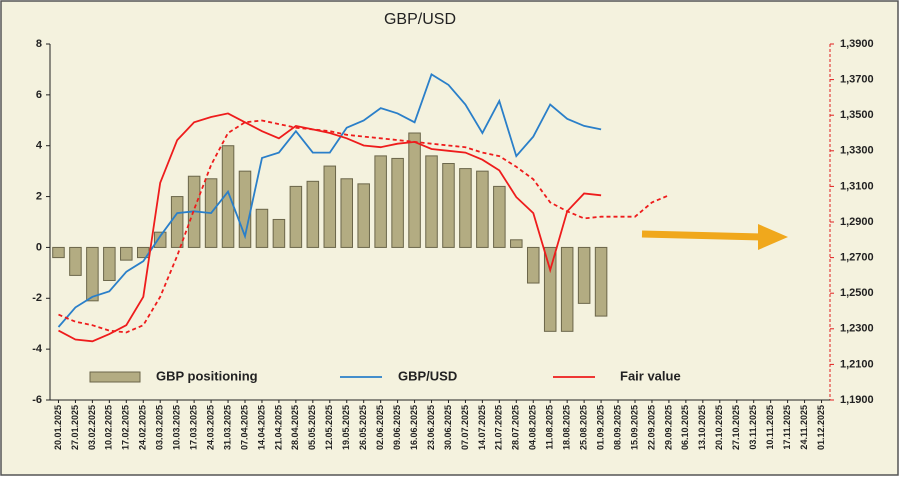 This screenshot has height=477, width=900. What do you see at coordinates (857, 186) in the screenshot?
I see `y2-tick-label: 1,3100` at bounding box center [857, 186].